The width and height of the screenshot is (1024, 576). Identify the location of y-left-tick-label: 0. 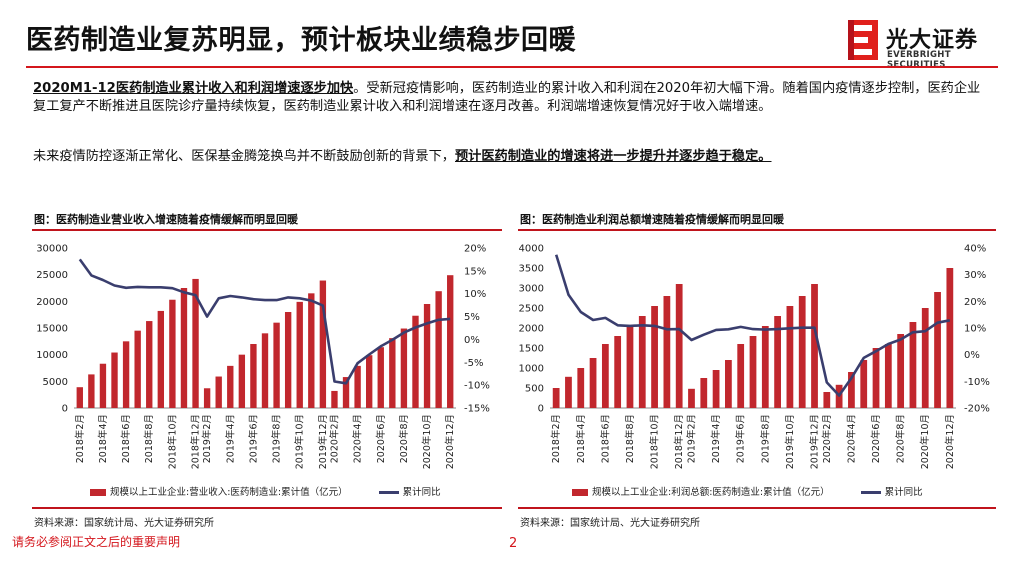
(541, 409).